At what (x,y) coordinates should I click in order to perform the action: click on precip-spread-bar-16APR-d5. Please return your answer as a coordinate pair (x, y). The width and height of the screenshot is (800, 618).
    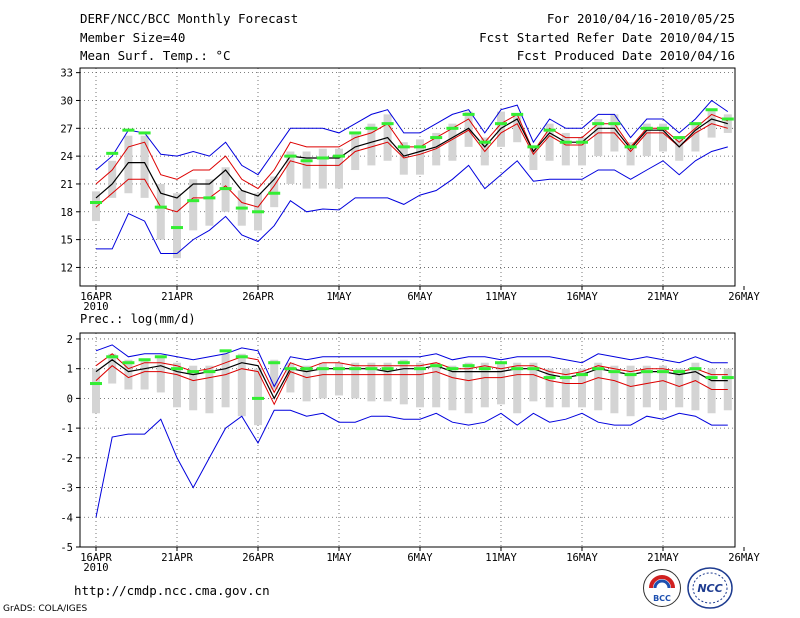
    Looking at the image, I should click on (177, 385).